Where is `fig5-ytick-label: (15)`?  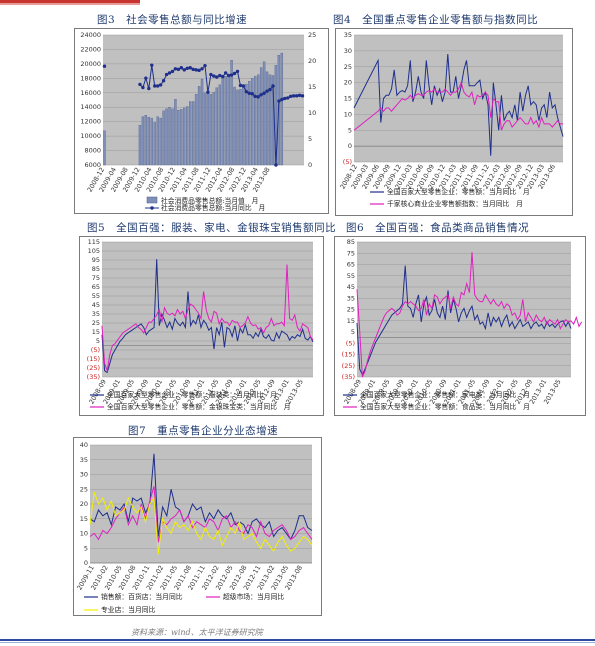
fig5-ytick-label: (15) is located at coordinates (93, 359).